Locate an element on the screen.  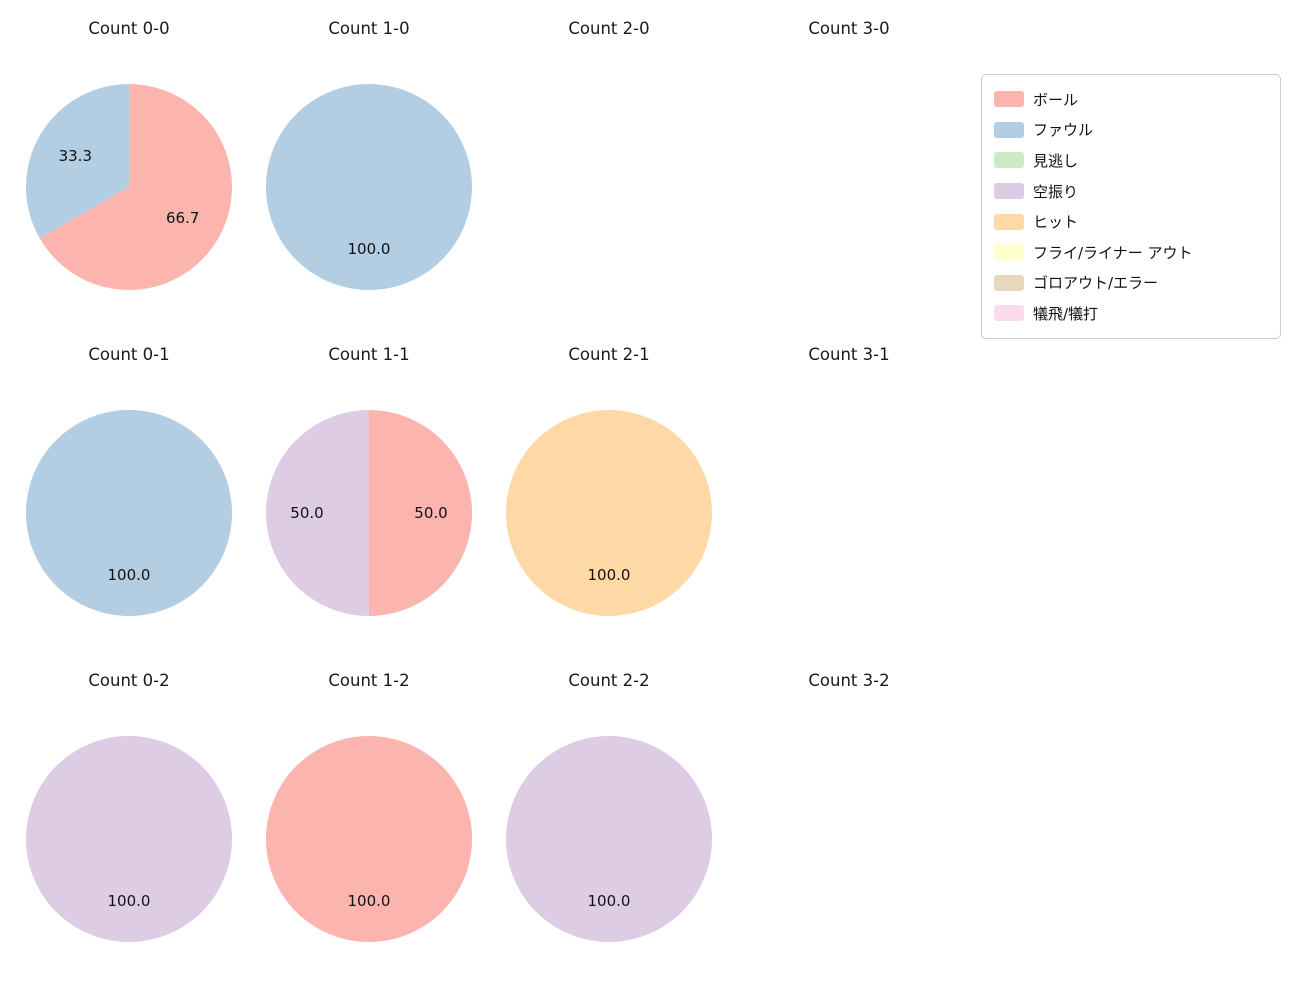
pie: 66.7 33.3 is located at coordinates (129, 187).